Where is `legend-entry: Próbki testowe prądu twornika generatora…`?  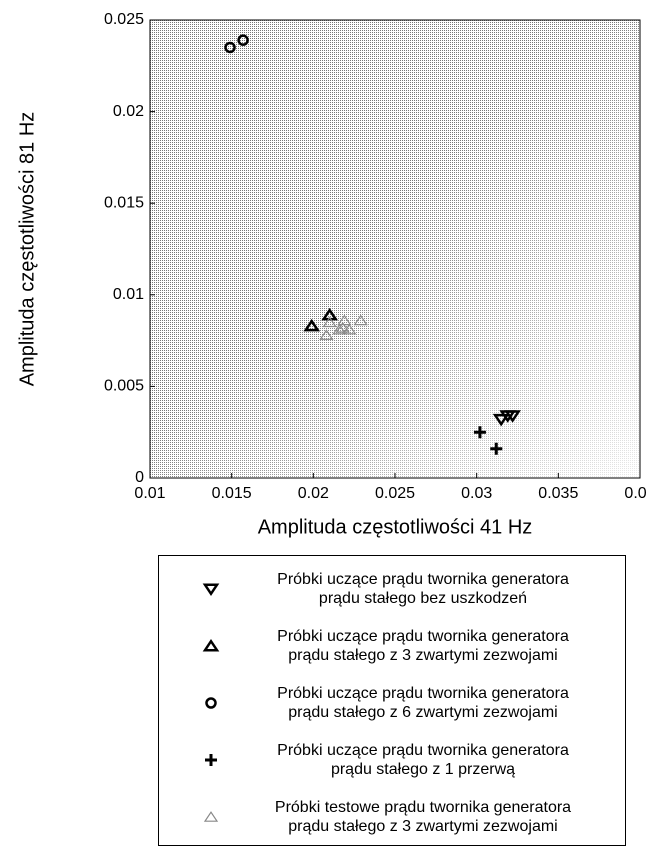 legend-entry: Próbki testowe prądu twornika generatora… is located at coordinates (392, 816).